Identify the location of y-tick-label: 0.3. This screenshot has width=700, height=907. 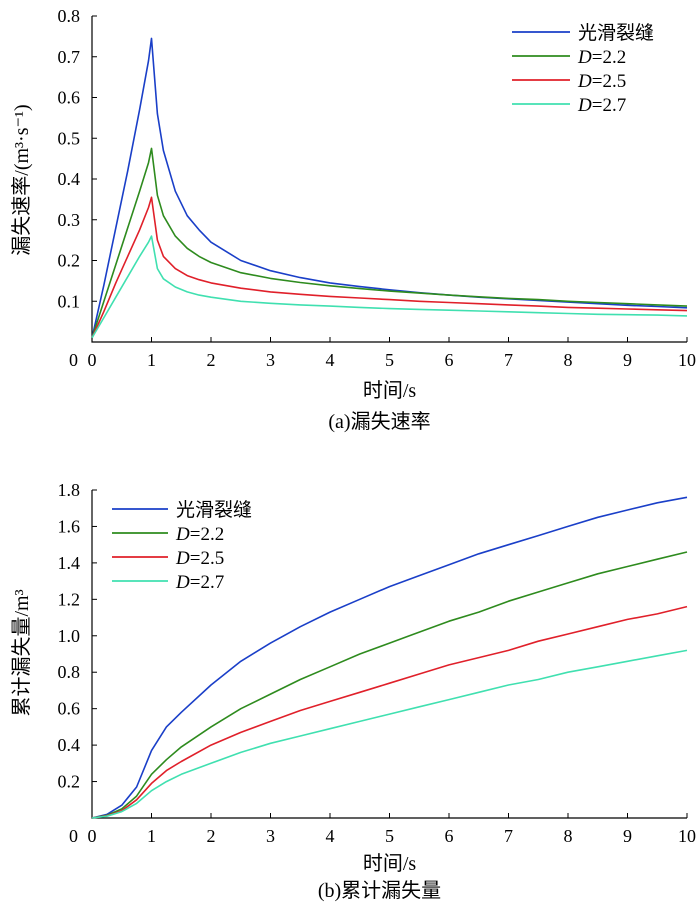
(69, 220).